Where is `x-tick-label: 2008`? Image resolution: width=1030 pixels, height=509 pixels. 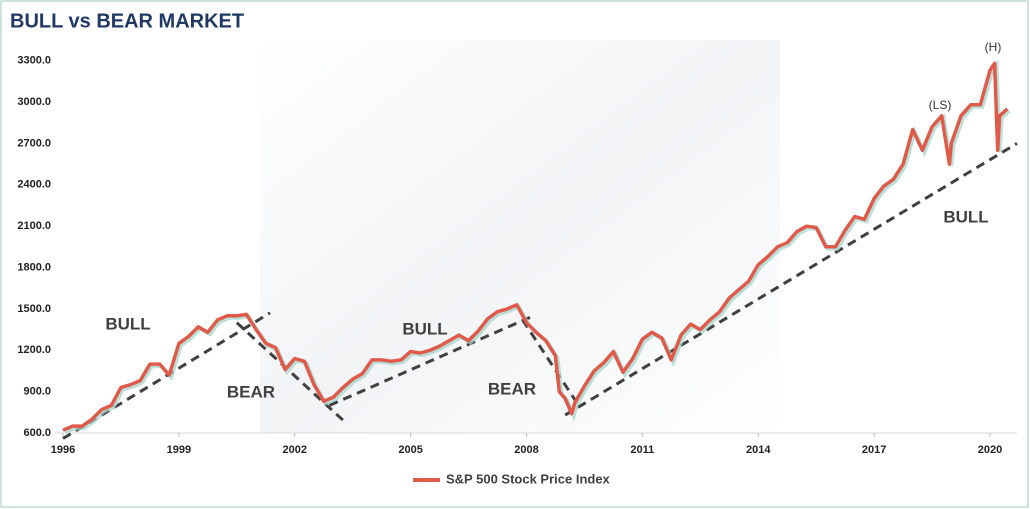 x-tick-label: 2008 is located at coordinates (526, 450).